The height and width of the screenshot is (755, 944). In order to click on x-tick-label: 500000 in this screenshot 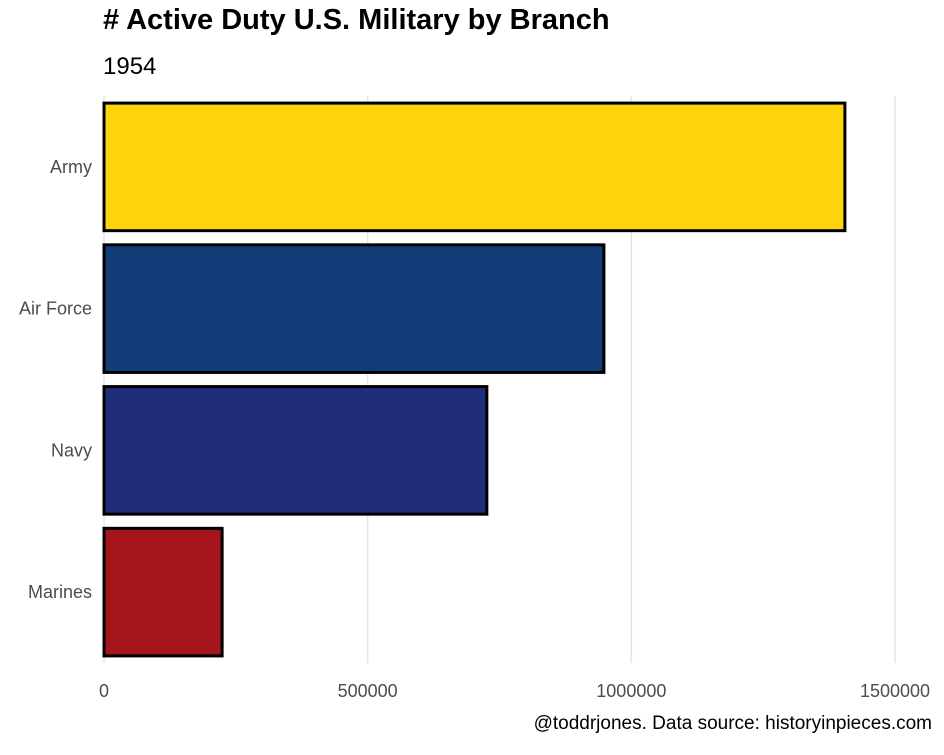, I will do `click(368, 691)`.